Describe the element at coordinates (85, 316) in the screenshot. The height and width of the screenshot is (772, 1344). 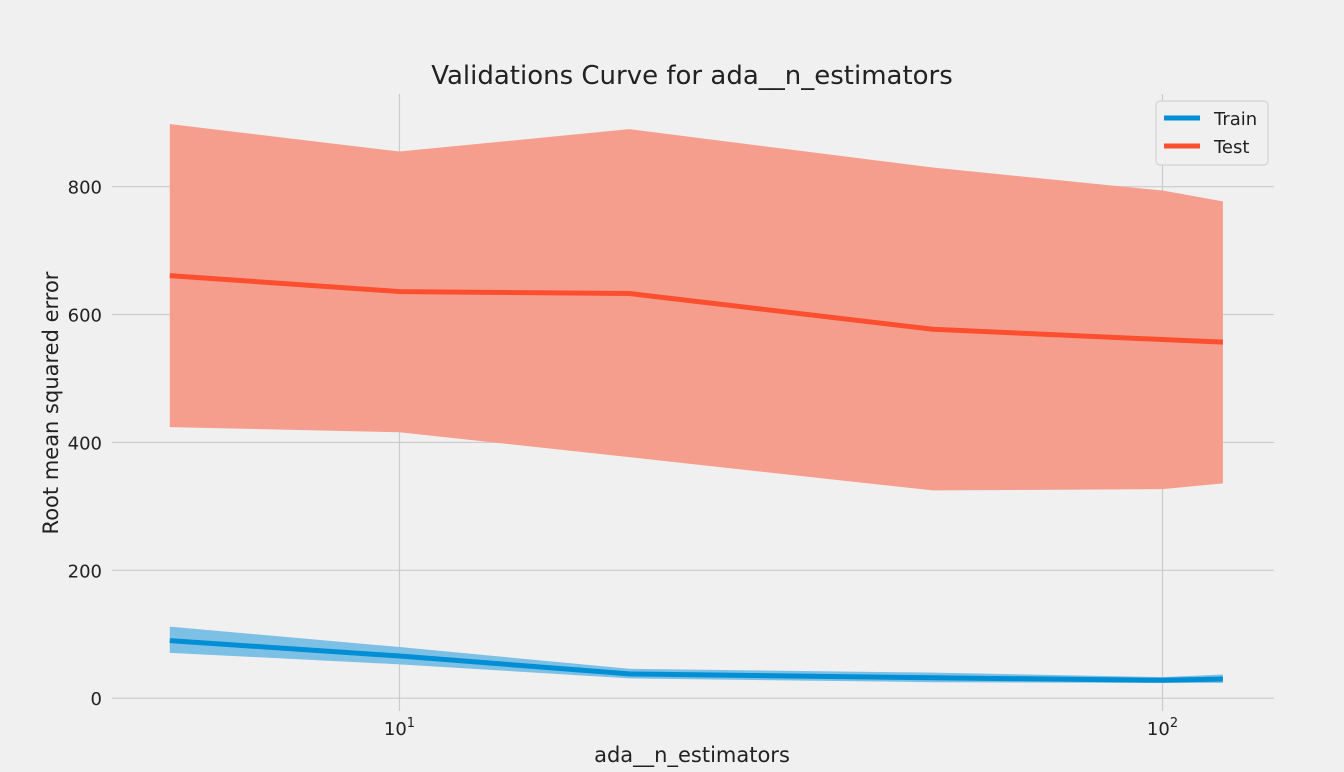
I see `y-tick-label: 600` at that location.